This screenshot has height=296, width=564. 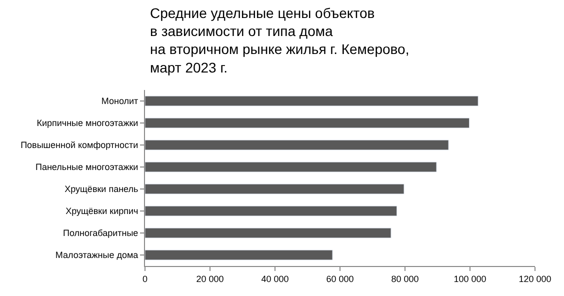 I want to click on y-tick-label: Хрущёвки кирпич, so click(x=102, y=211).